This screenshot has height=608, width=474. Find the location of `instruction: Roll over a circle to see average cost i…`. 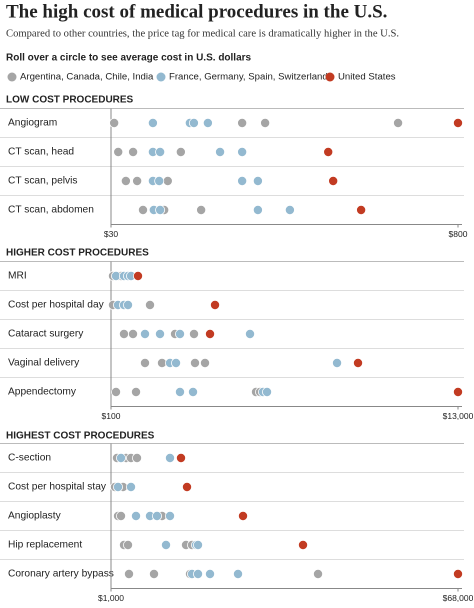

instruction: Roll over a circle to see average cost i… is located at coordinates (129, 58).